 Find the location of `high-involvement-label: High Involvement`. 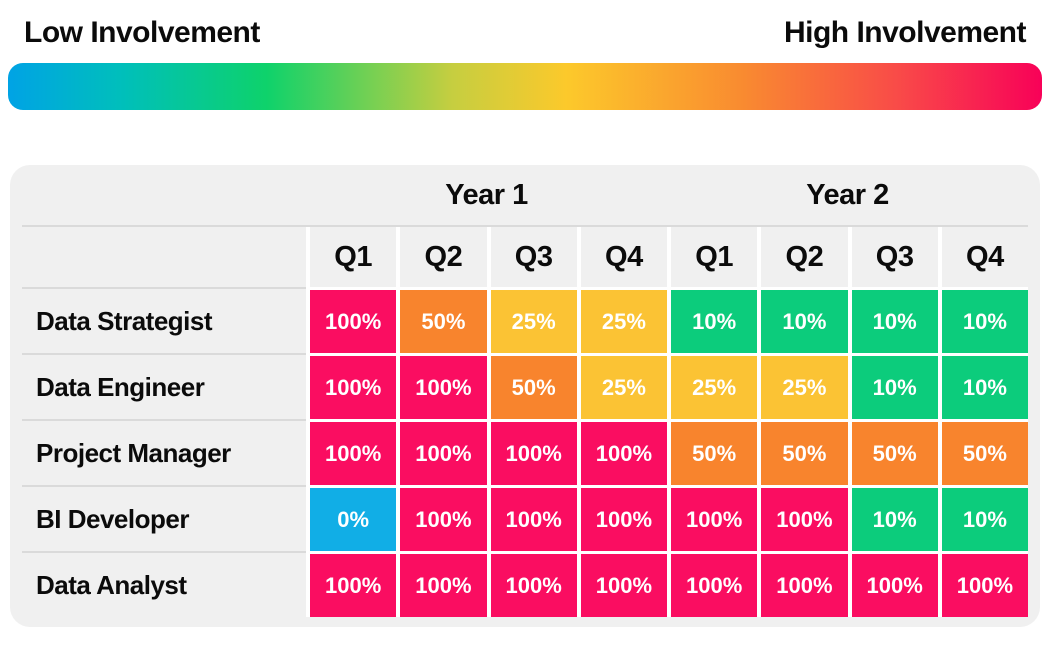

high-involvement-label: High Involvement is located at coordinates (905, 32).